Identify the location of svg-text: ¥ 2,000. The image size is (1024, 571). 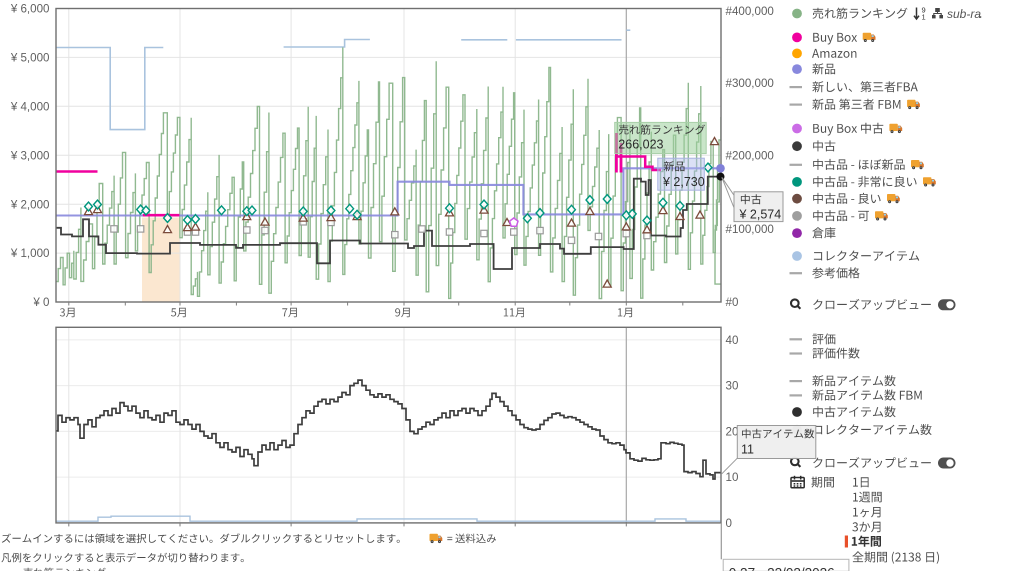
(30, 204).